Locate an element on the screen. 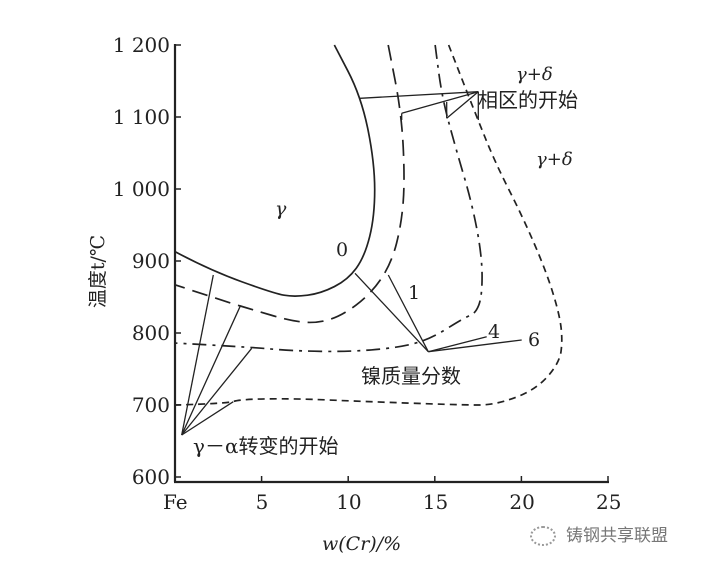 The image size is (722, 579). x-tick-label: 10 is located at coordinates (349, 502).